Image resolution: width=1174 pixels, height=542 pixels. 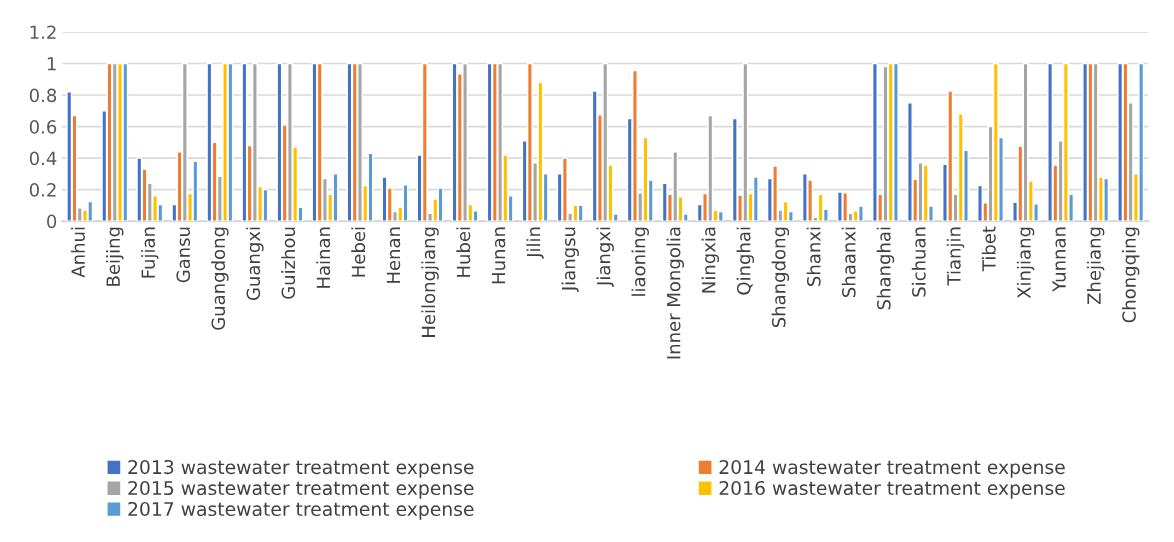 What do you see at coordinates (675, 293) in the screenshot?
I see `x-tick-label: Inner Mongolia` at bounding box center [675, 293].